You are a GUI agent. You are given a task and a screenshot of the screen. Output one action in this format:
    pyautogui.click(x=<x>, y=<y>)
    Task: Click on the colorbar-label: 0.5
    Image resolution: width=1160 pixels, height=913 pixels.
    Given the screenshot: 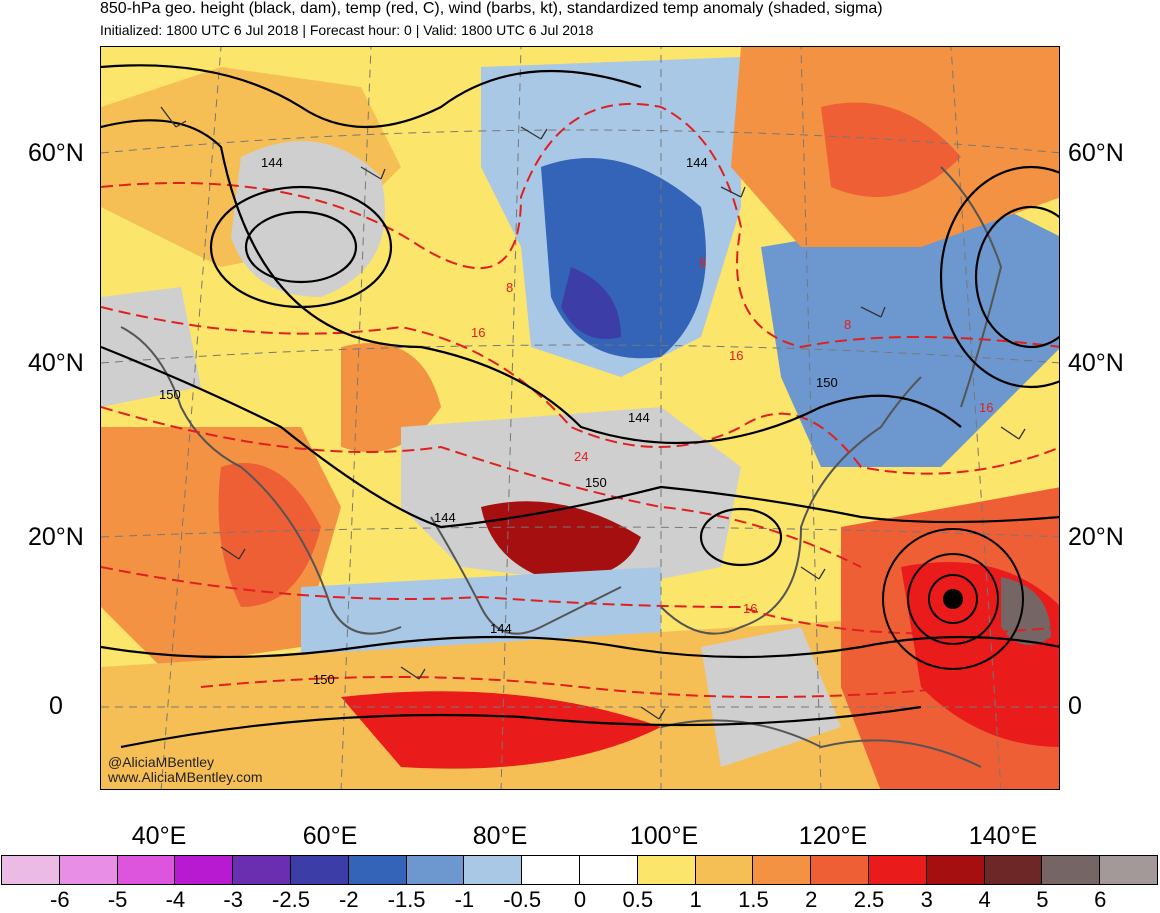 What is the action you would take?
    pyautogui.click(x=638, y=899)
    